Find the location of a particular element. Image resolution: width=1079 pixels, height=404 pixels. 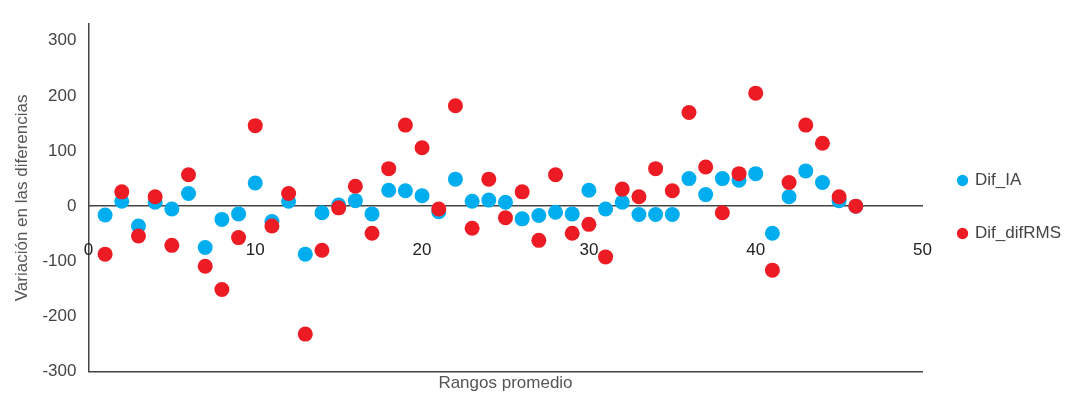

y-tick-label: -200 is located at coordinates (59, 316).